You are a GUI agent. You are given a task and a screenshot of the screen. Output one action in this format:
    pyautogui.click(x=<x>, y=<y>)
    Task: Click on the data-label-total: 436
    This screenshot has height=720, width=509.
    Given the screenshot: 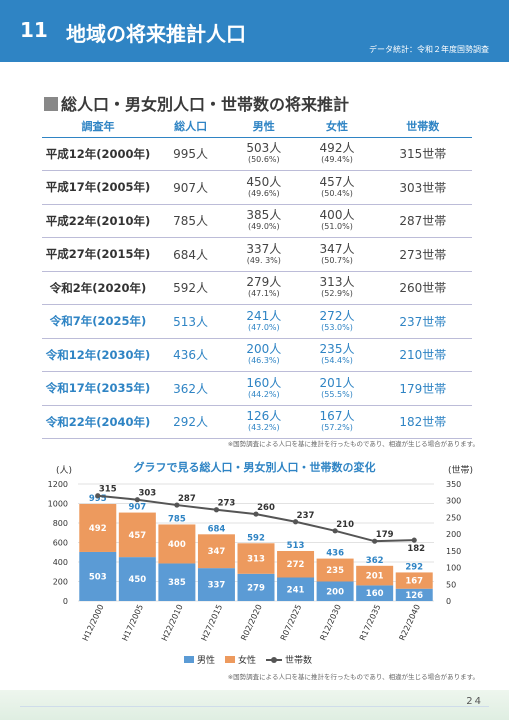 What is the action you would take?
    pyautogui.click(x=335, y=554)
    